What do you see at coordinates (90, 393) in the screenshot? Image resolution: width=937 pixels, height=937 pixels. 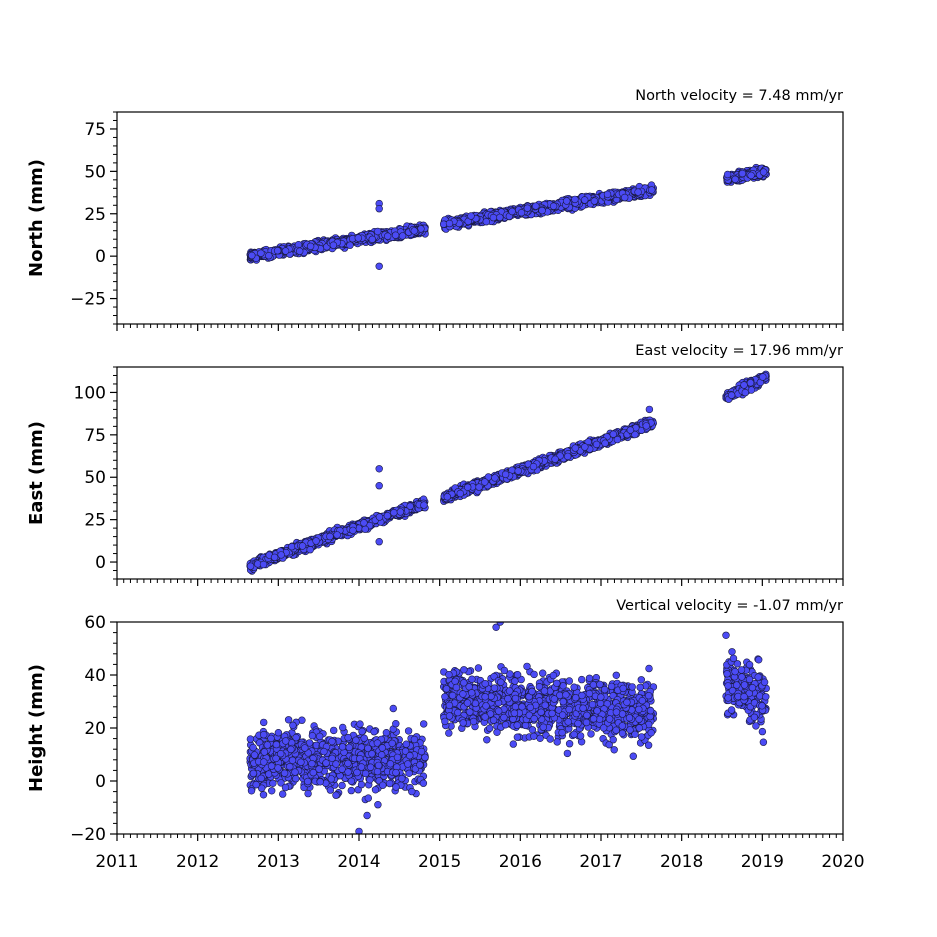 I see `y-tick-label: 100` at bounding box center [90, 393].